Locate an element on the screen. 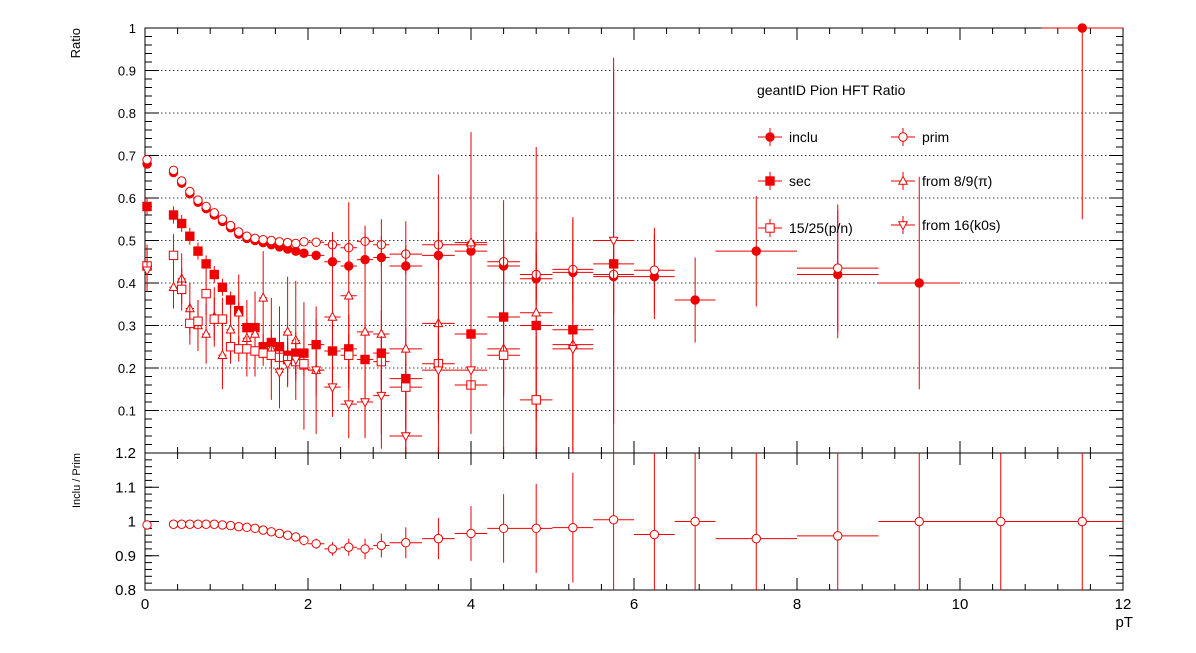 The image size is (1196, 653). chart-title: geantID Pion HFT Ratio is located at coordinates (831, 90).